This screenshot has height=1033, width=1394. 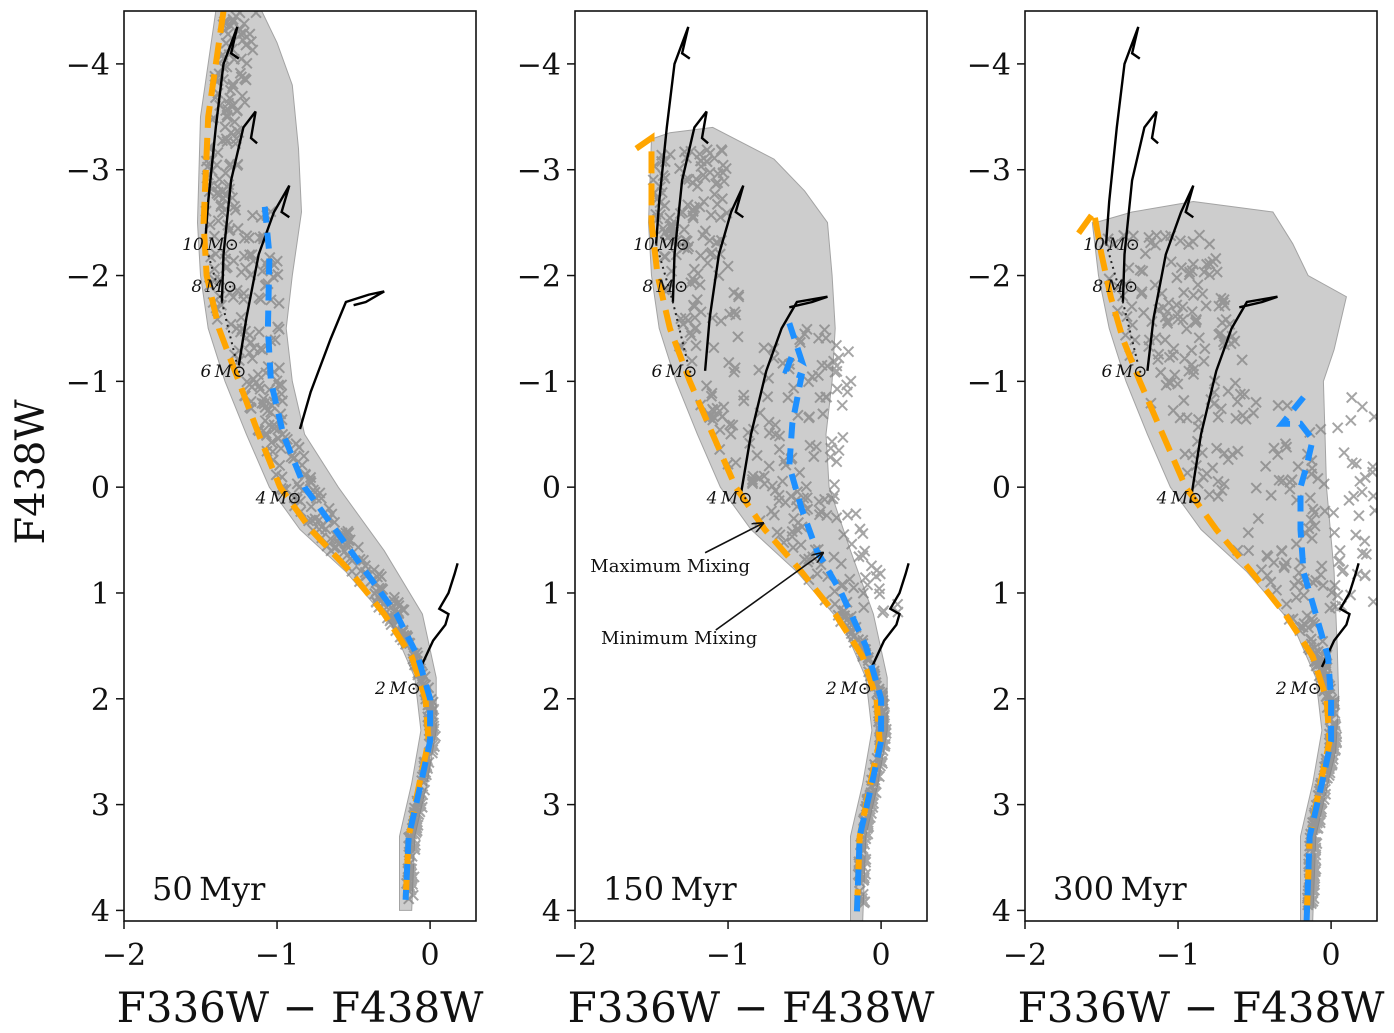 I want to click on y-tick-label: −1, so click(x=539, y=382).